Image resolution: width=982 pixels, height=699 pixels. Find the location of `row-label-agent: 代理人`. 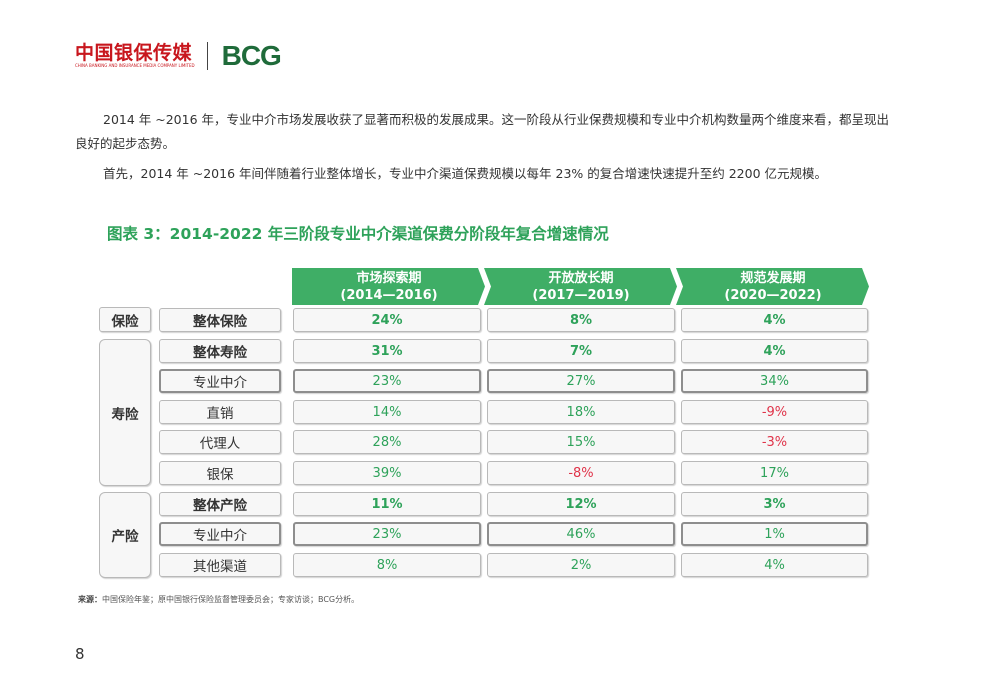

row-label-agent: 代理人 is located at coordinates (220, 442).